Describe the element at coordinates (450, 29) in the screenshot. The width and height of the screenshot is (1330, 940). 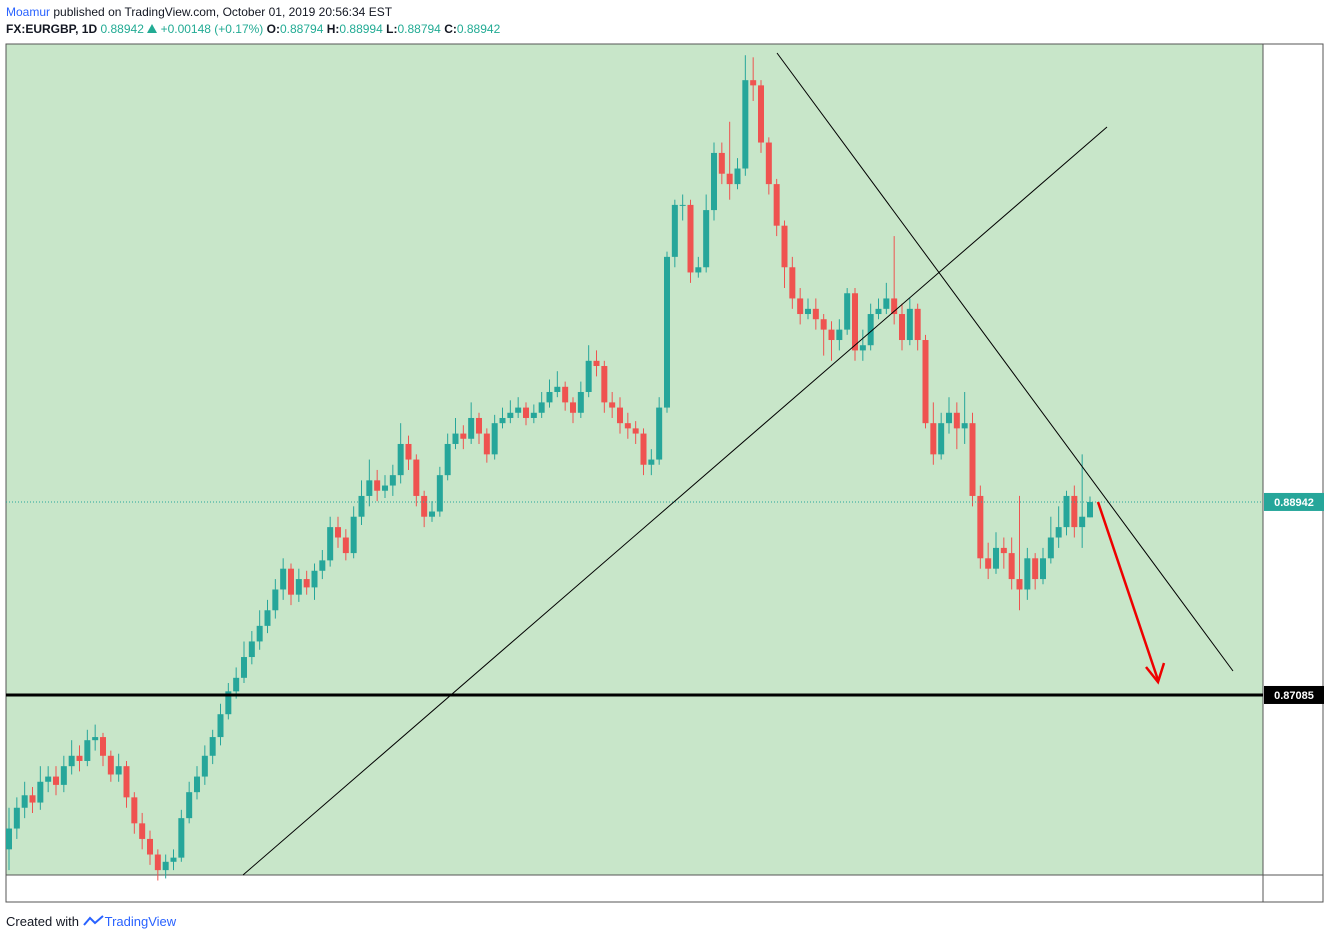
I see `ohlc-label: C:` at that location.